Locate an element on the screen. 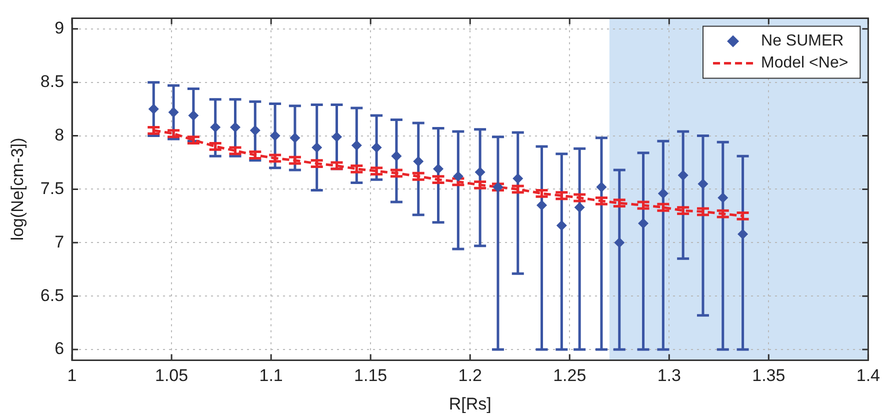 Image resolution: width=886 pixels, height=417 pixels. y-tick-label: 6.5 is located at coordinates (52, 295).